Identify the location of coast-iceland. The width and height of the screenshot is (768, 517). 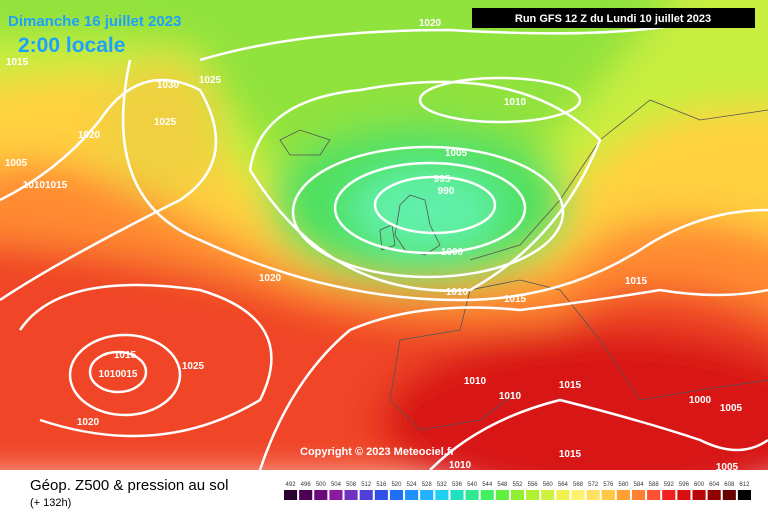
(305, 142).